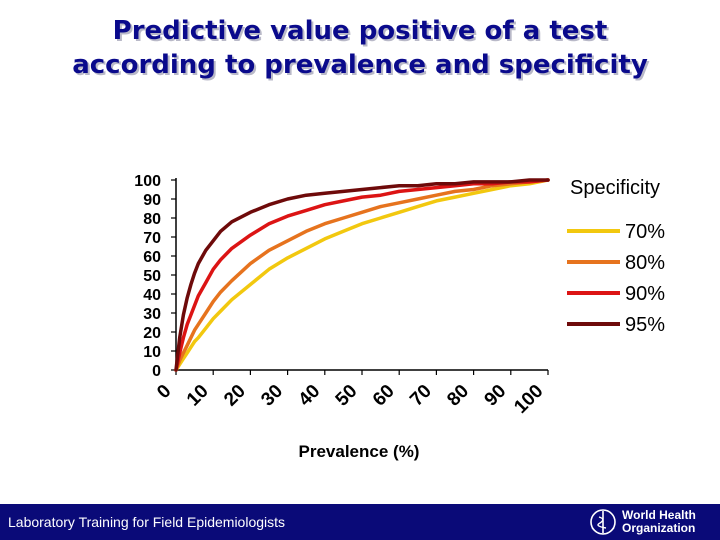  I want to click on y-tick-label: 30, so click(152, 314).